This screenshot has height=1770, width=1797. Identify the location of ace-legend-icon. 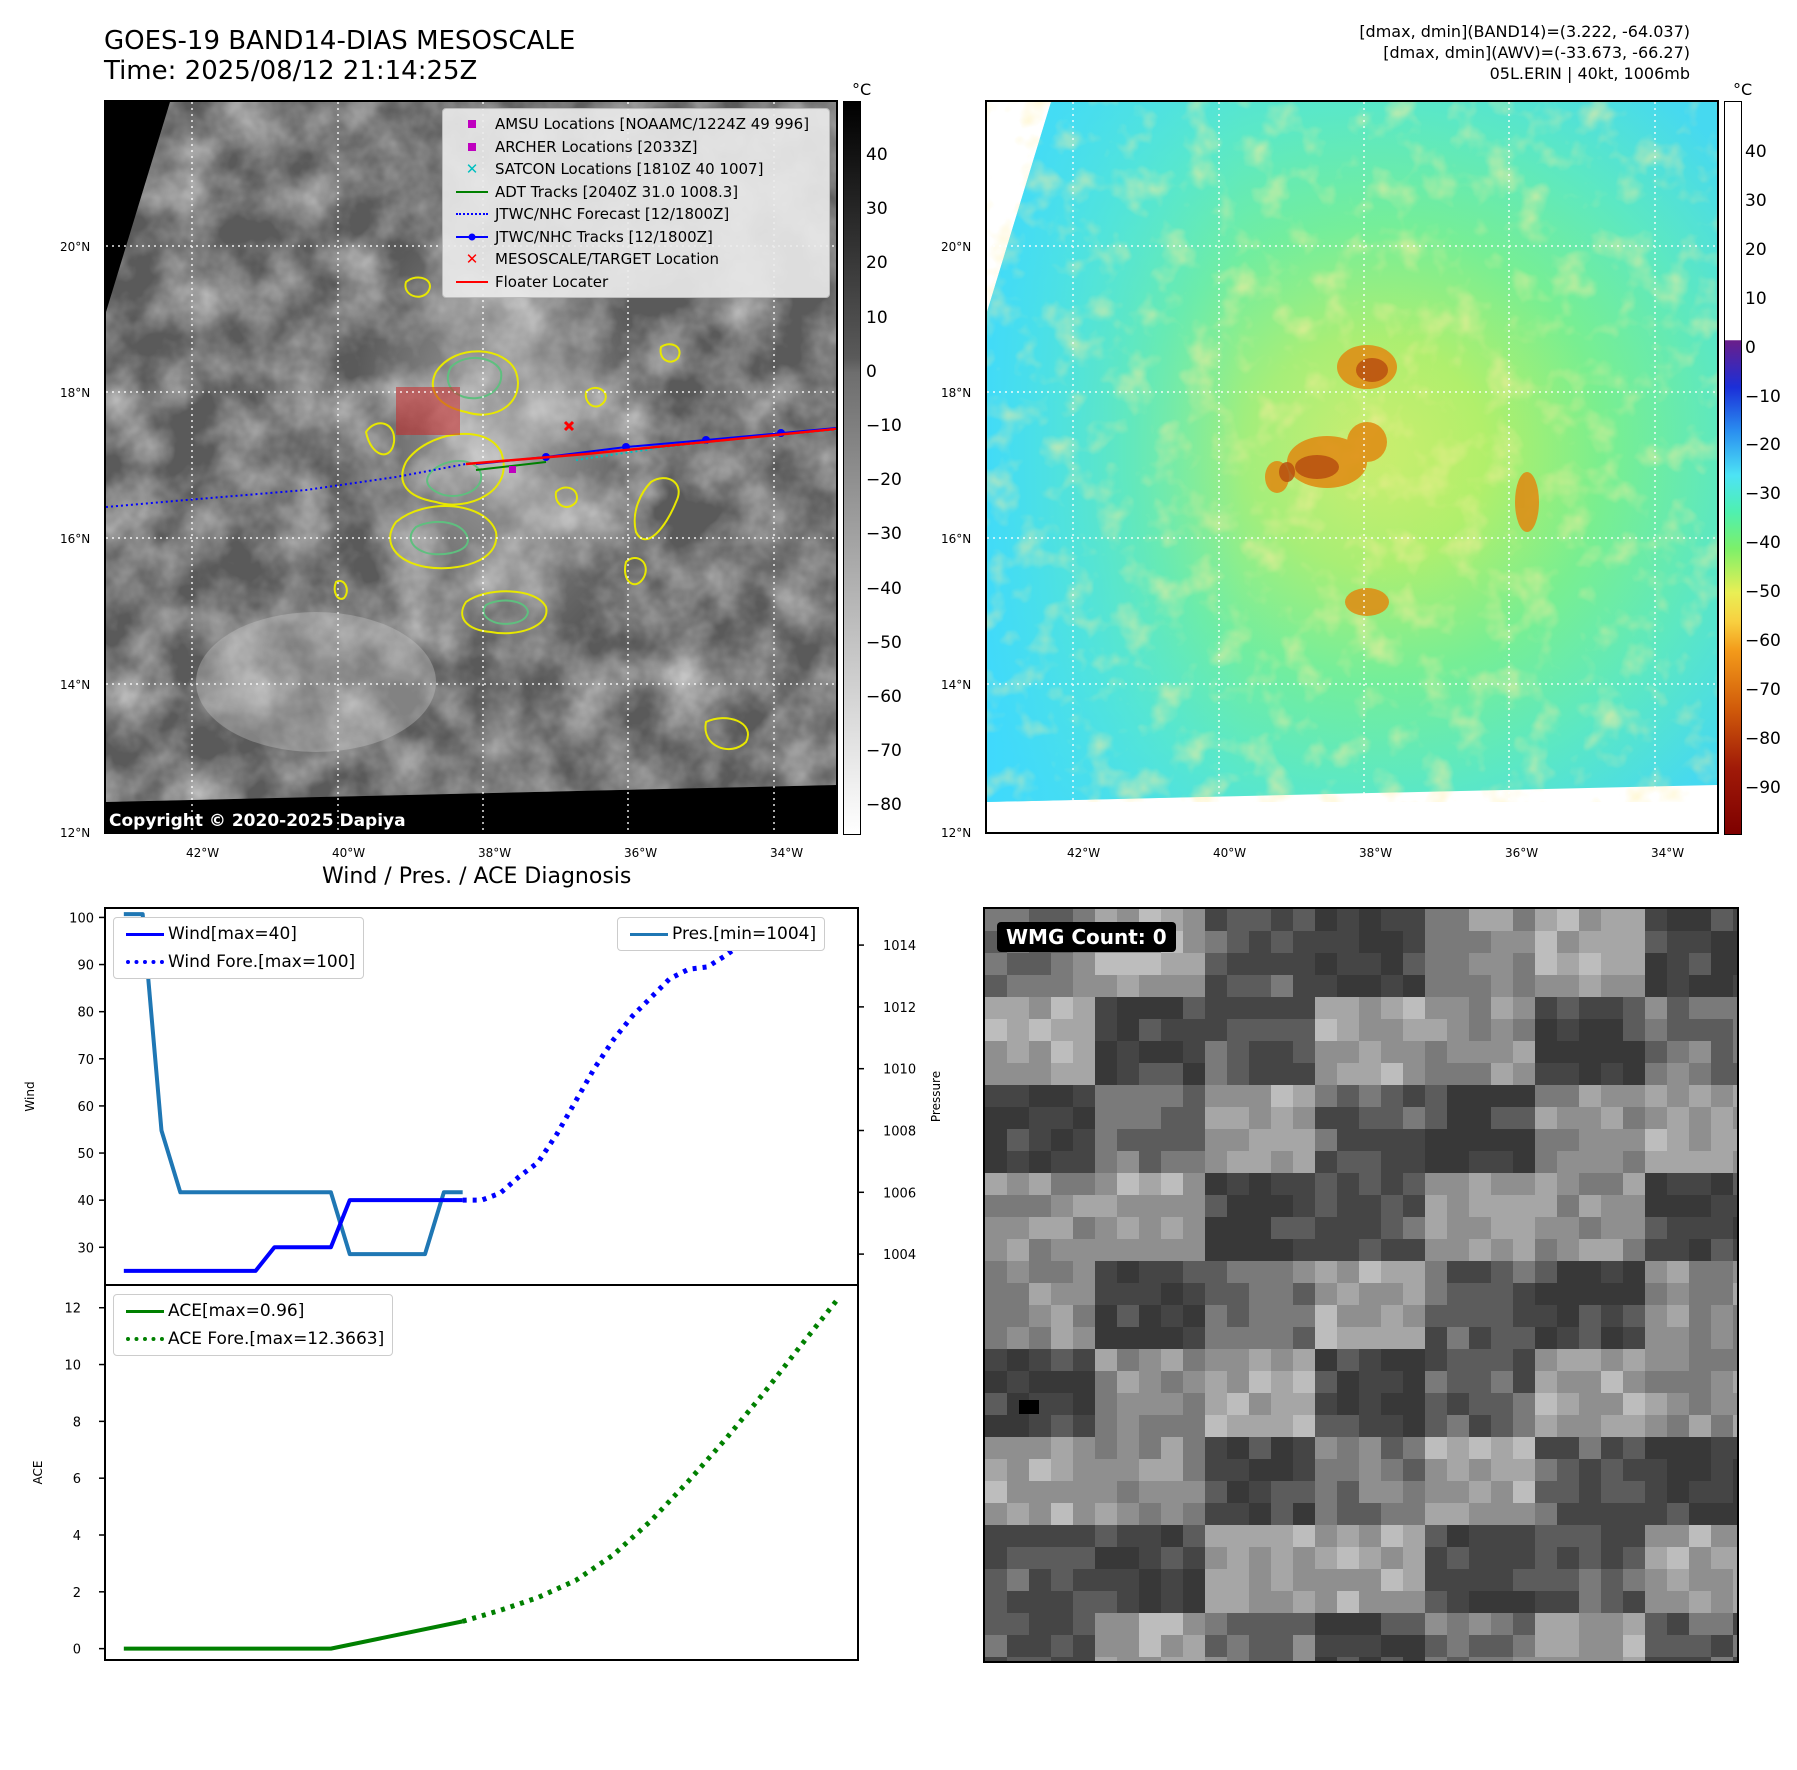
(145, 1311).